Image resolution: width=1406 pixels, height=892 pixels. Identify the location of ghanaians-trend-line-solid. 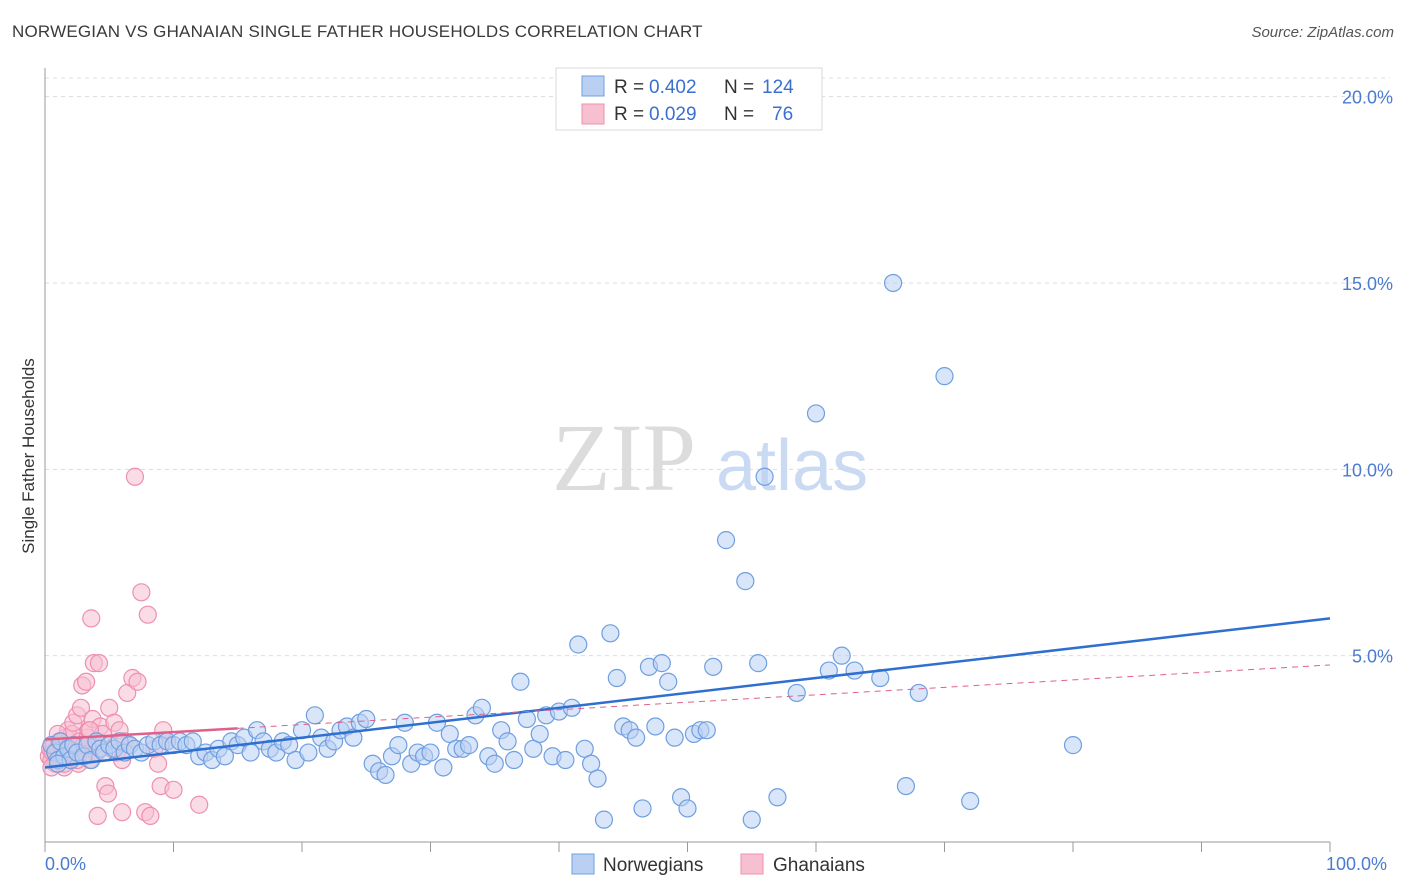
(141, 734).